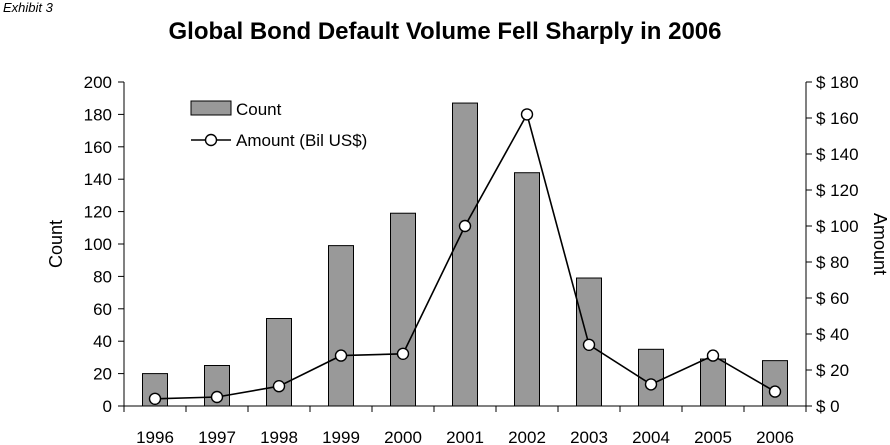 The width and height of the screenshot is (890, 445). What do you see at coordinates (98, 244) in the screenshot?
I see `y-tick-label: 100` at bounding box center [98, 244].